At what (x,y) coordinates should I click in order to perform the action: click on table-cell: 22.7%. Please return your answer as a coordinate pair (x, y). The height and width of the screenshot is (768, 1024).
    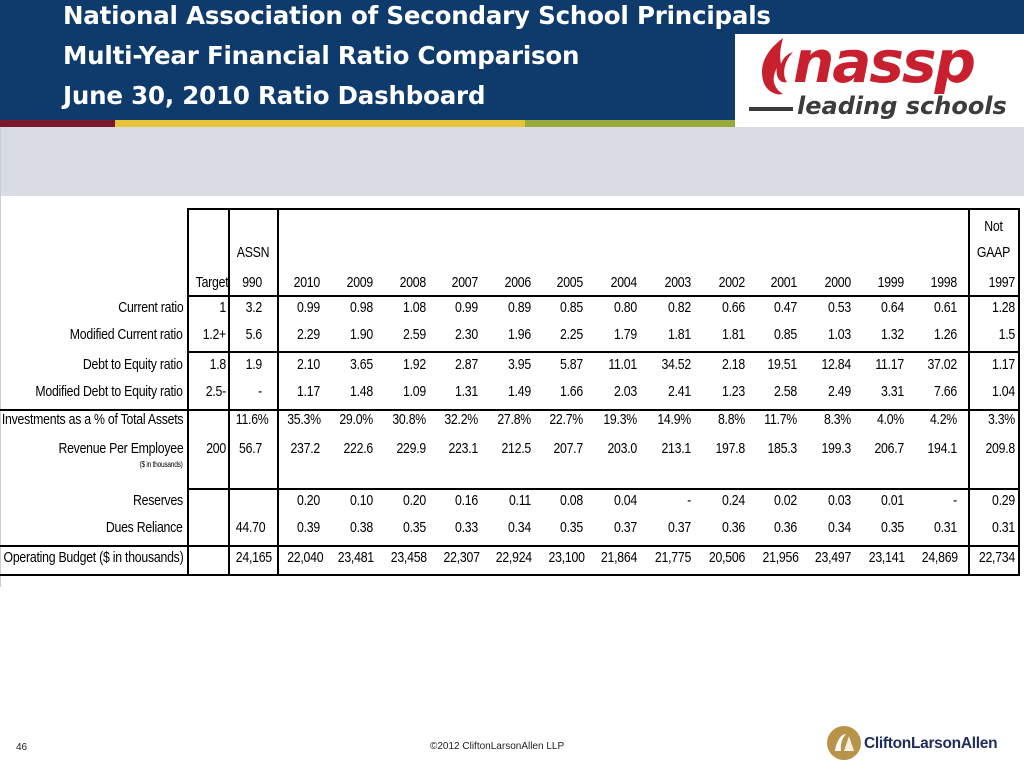
    Looking at the image, I should click on (566, 419).